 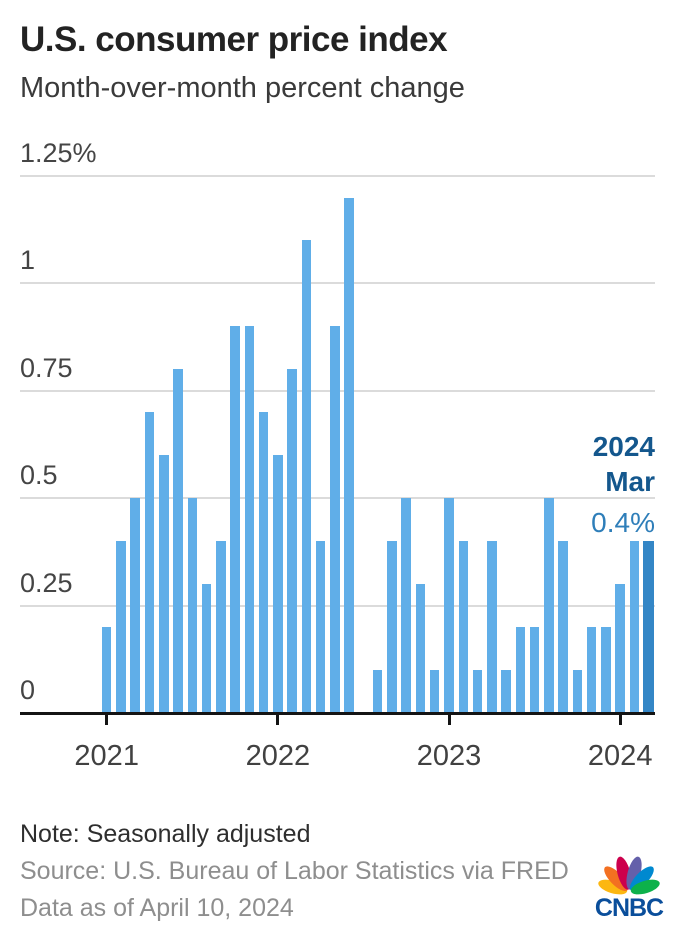 I want to click on annotation-value: 0.4%, so click(x=623, y=522).